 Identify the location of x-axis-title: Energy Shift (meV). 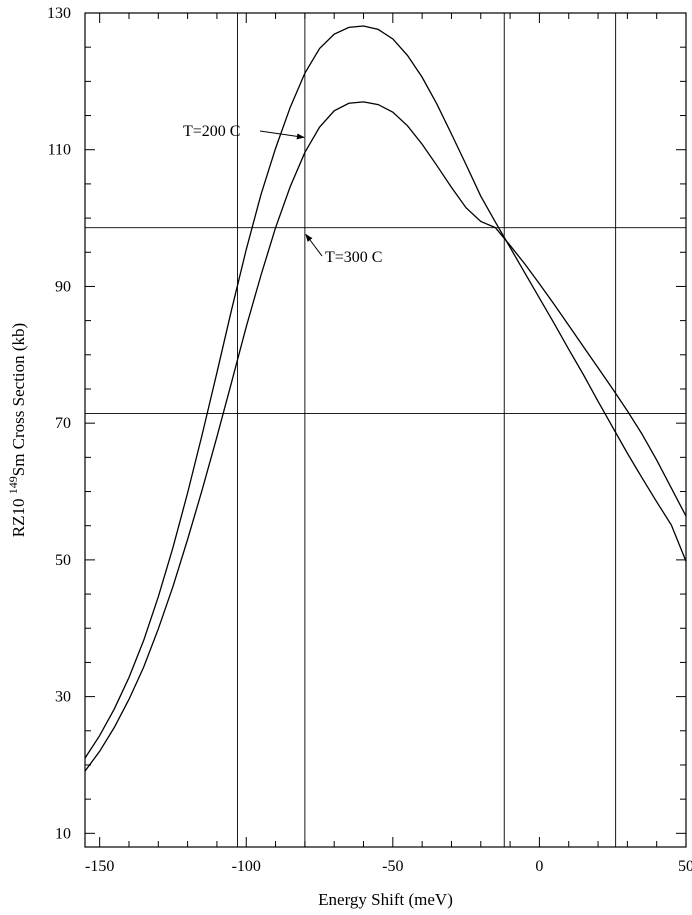
(385, 899).